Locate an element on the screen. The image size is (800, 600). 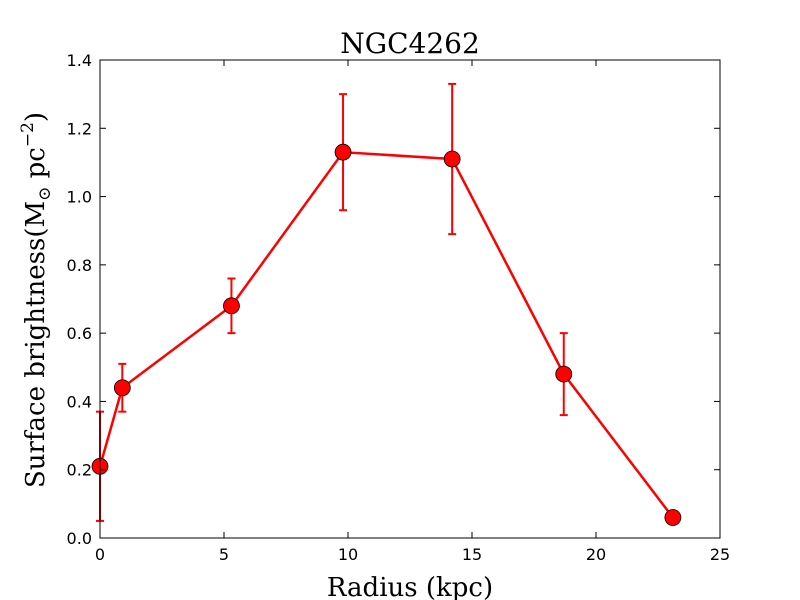
x-tick-label: 5 is located at coordinates (224, 554).